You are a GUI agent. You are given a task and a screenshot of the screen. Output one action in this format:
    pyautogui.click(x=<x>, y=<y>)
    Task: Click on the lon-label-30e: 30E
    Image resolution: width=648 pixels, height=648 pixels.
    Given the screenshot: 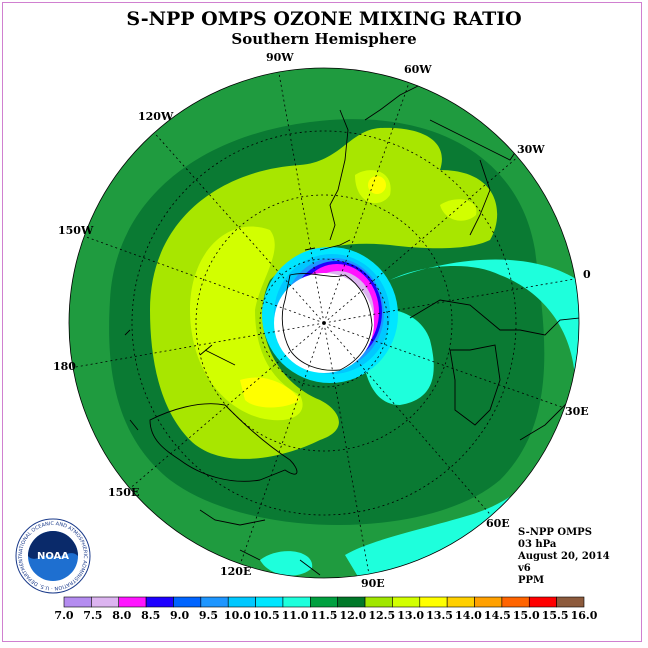 What is the action you would take?
    pyautogui.click(x=577, y=411)
    